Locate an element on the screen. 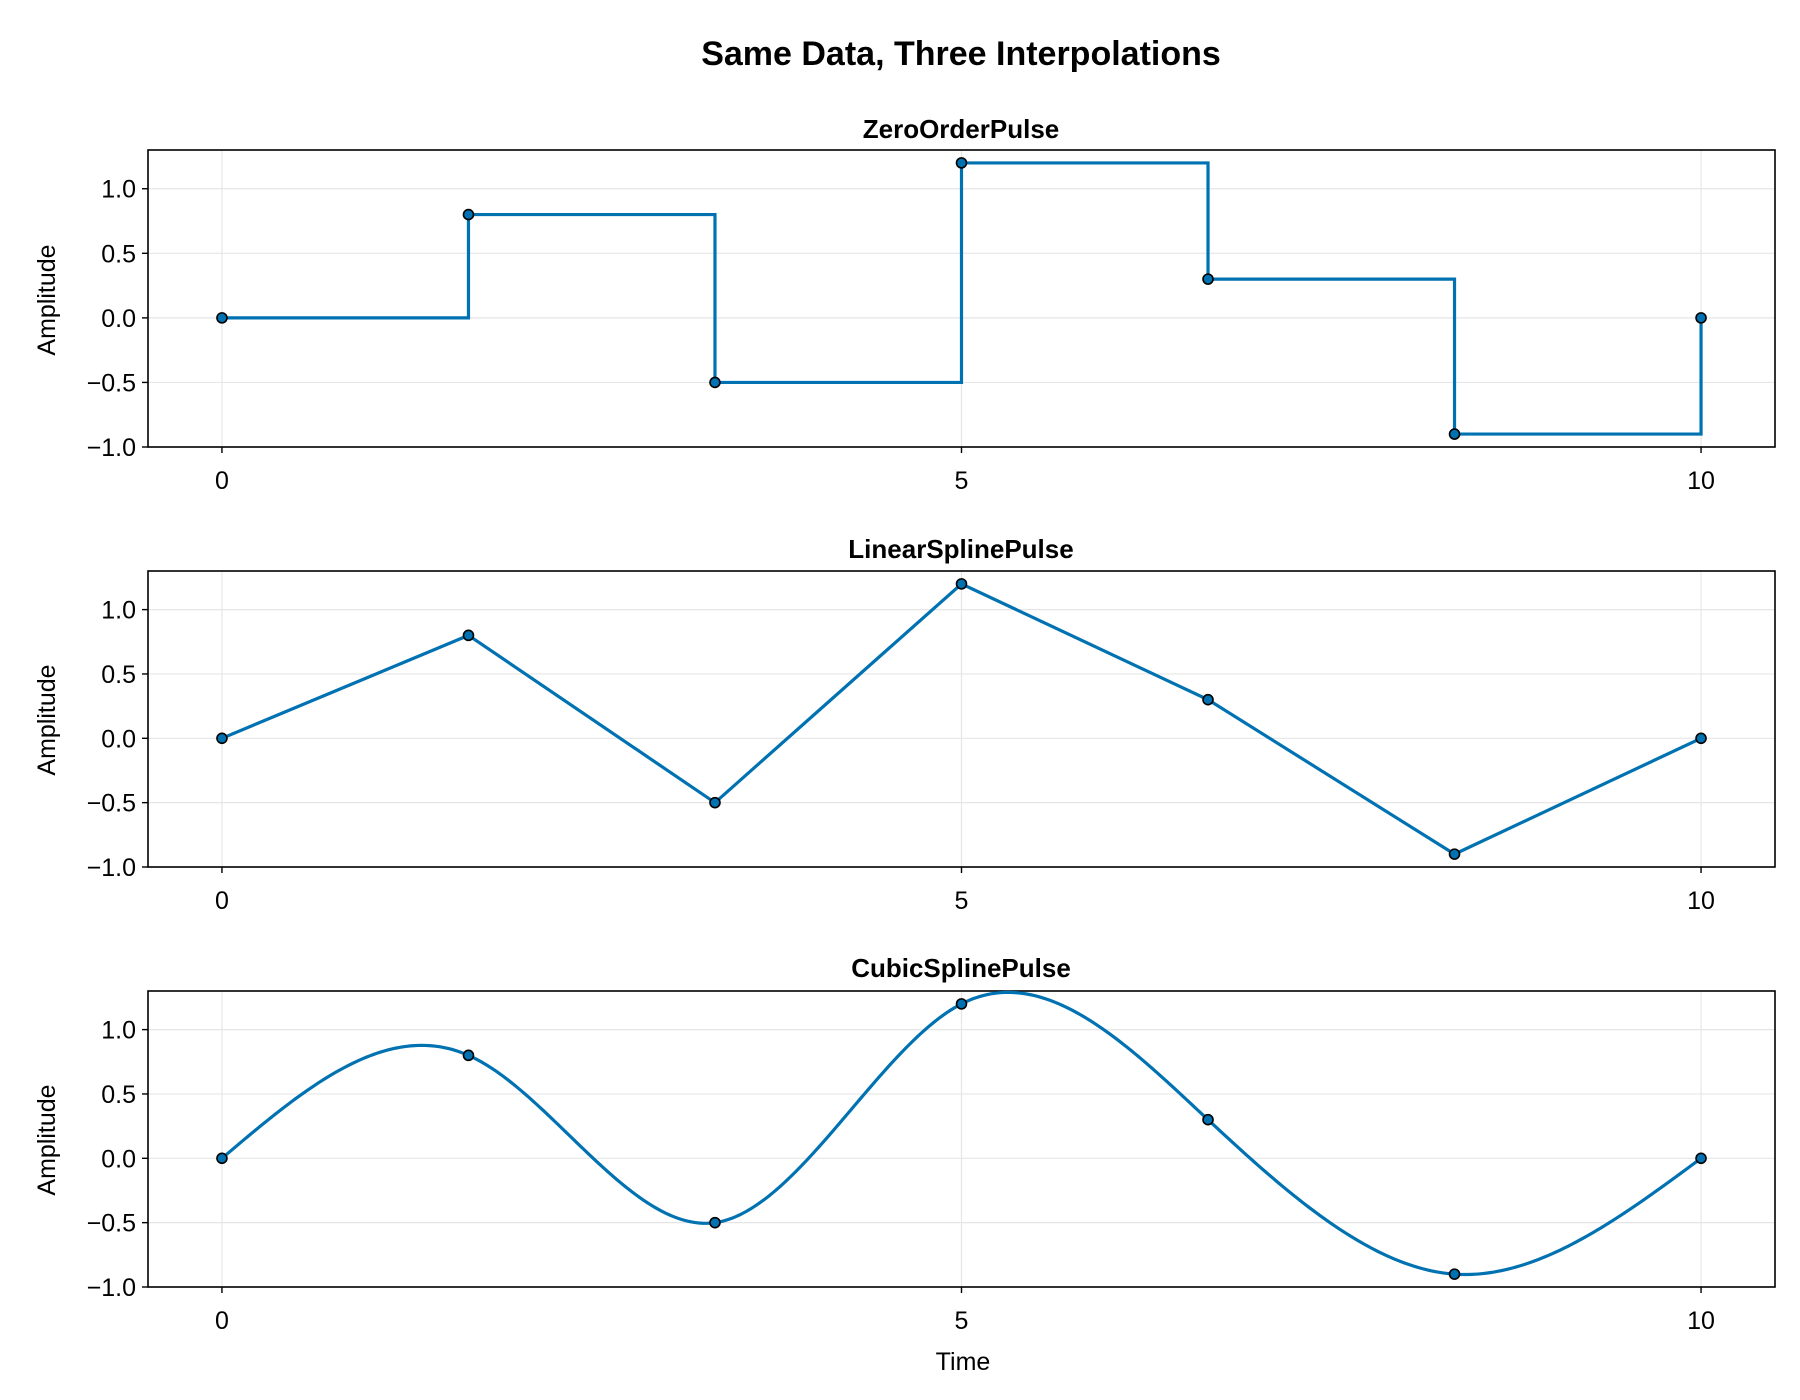 This screenshot has width=1800, height=1400. panel-title-linear-spline: LinearSplinePulse is located at coordinates (960, 549).